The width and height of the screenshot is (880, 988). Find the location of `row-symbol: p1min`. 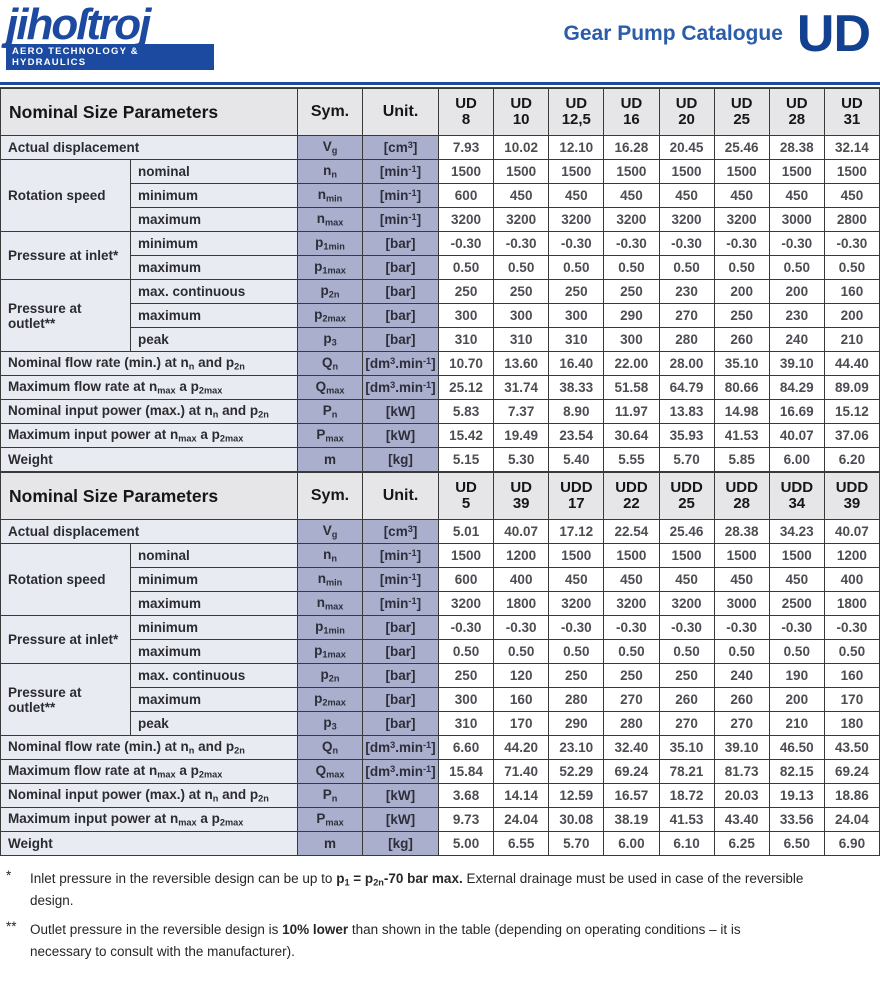

row-symbol: p1min is located at coordinates (330, 243).